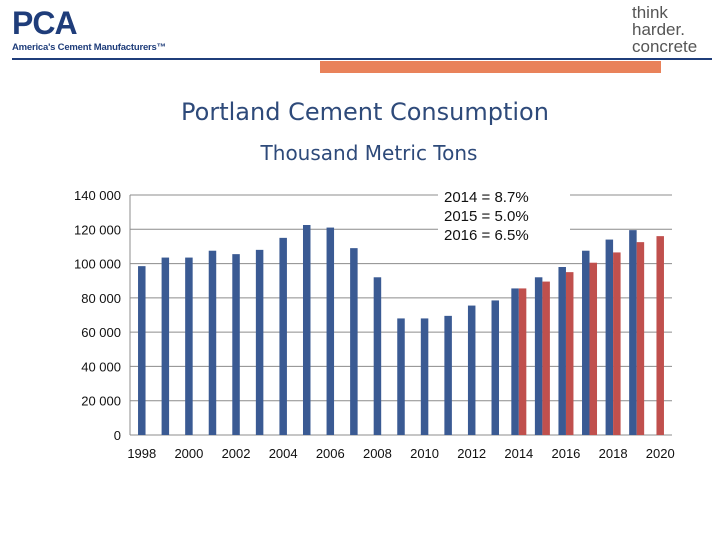 The height and width of the screenshot is (540, 720). What do you see at coordinates (101, 298) in the screenshot?
I see `y-tick-label: 80 000` at bounding box center [101, 298].